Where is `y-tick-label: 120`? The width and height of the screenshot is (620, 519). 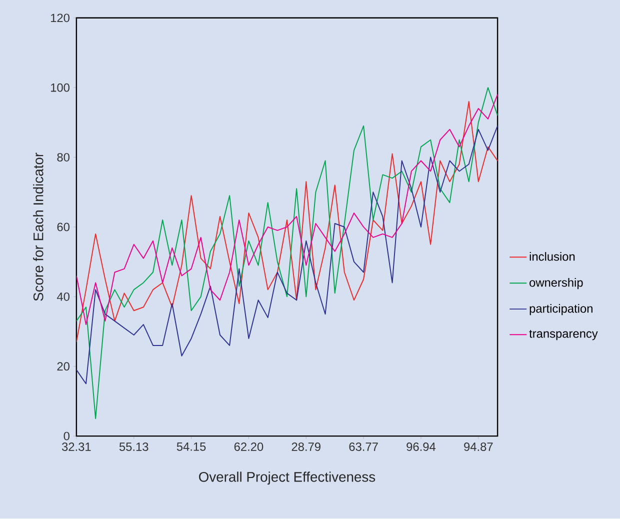
y-tick-label: 120 is located at coordinates (60, 18).